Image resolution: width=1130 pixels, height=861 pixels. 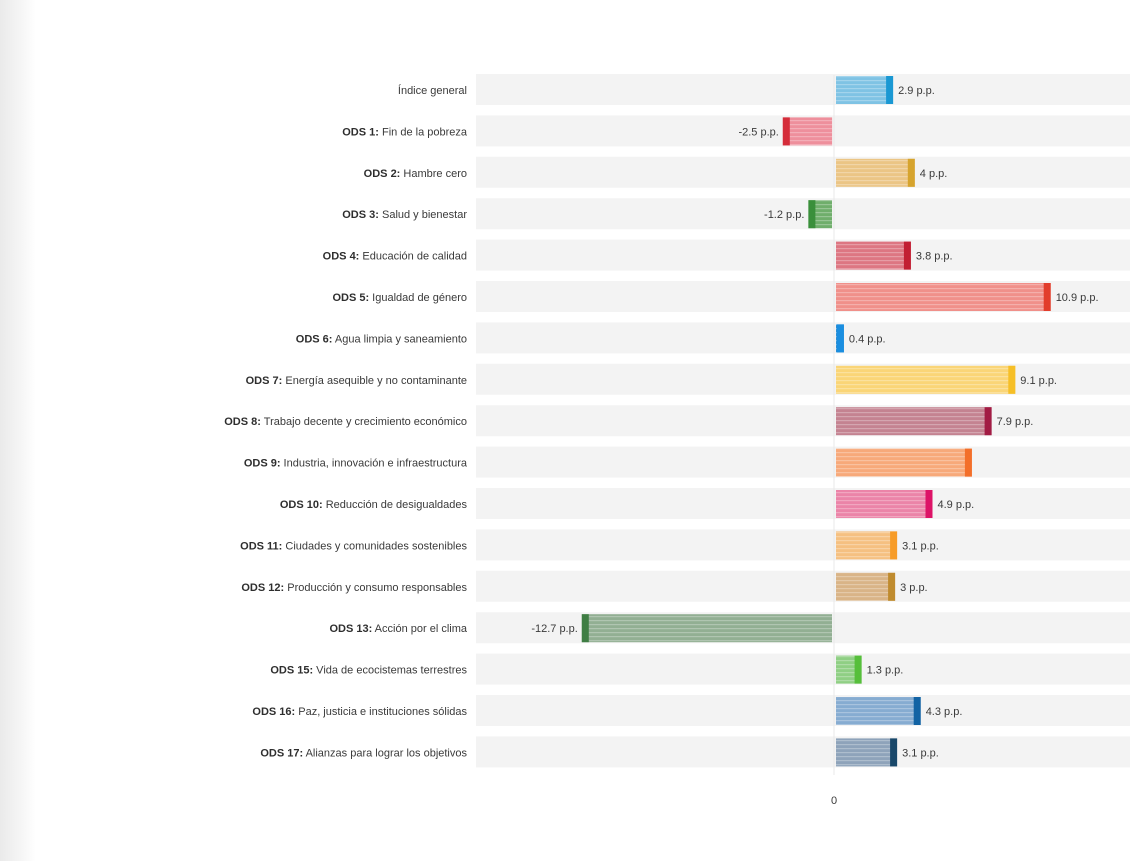 What do you see at coordinates (382, 174) in the screenshot?
I see `category-prefix: ODS 2:` at bounding box center [382, 174].